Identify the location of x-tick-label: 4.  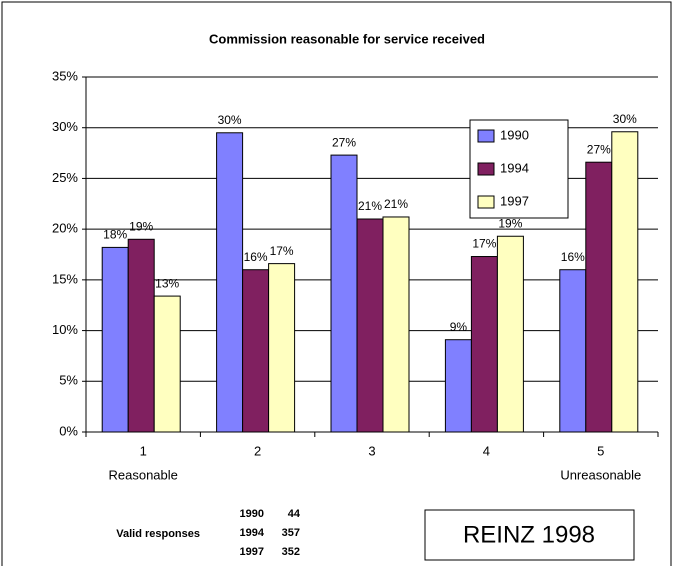
(486, 450).